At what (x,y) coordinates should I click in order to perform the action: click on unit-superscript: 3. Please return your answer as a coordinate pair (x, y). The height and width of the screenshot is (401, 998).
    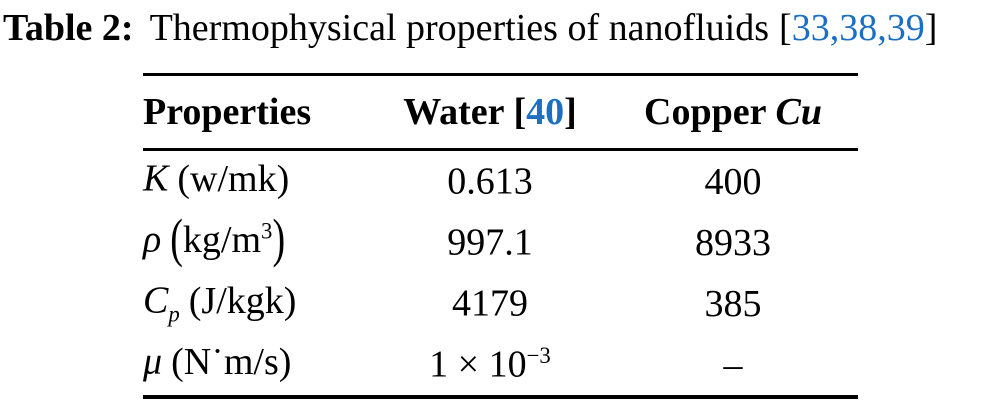
    Looking at the image, I should click on (267, 230).